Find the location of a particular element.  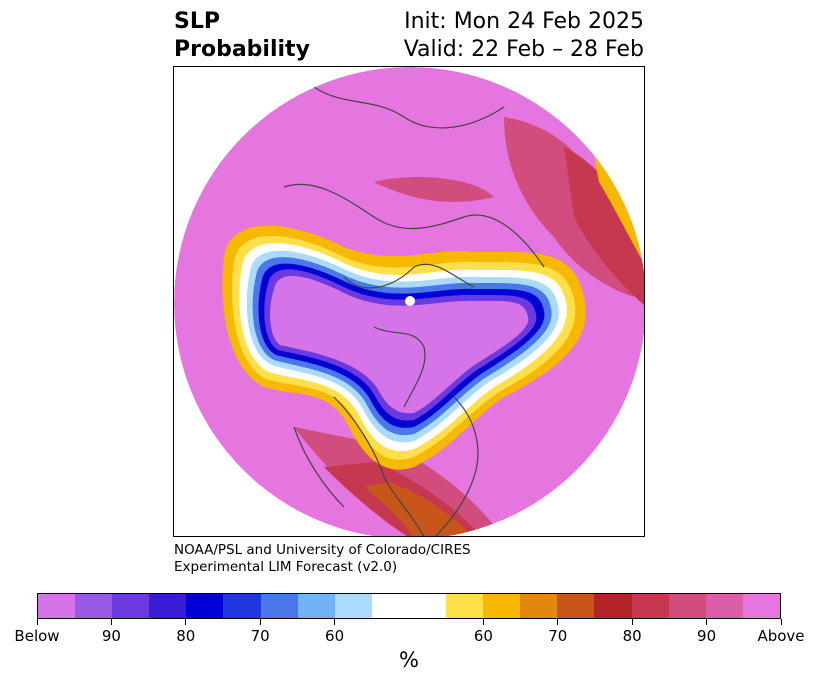

colorbar is located at coordinates (409, 606).